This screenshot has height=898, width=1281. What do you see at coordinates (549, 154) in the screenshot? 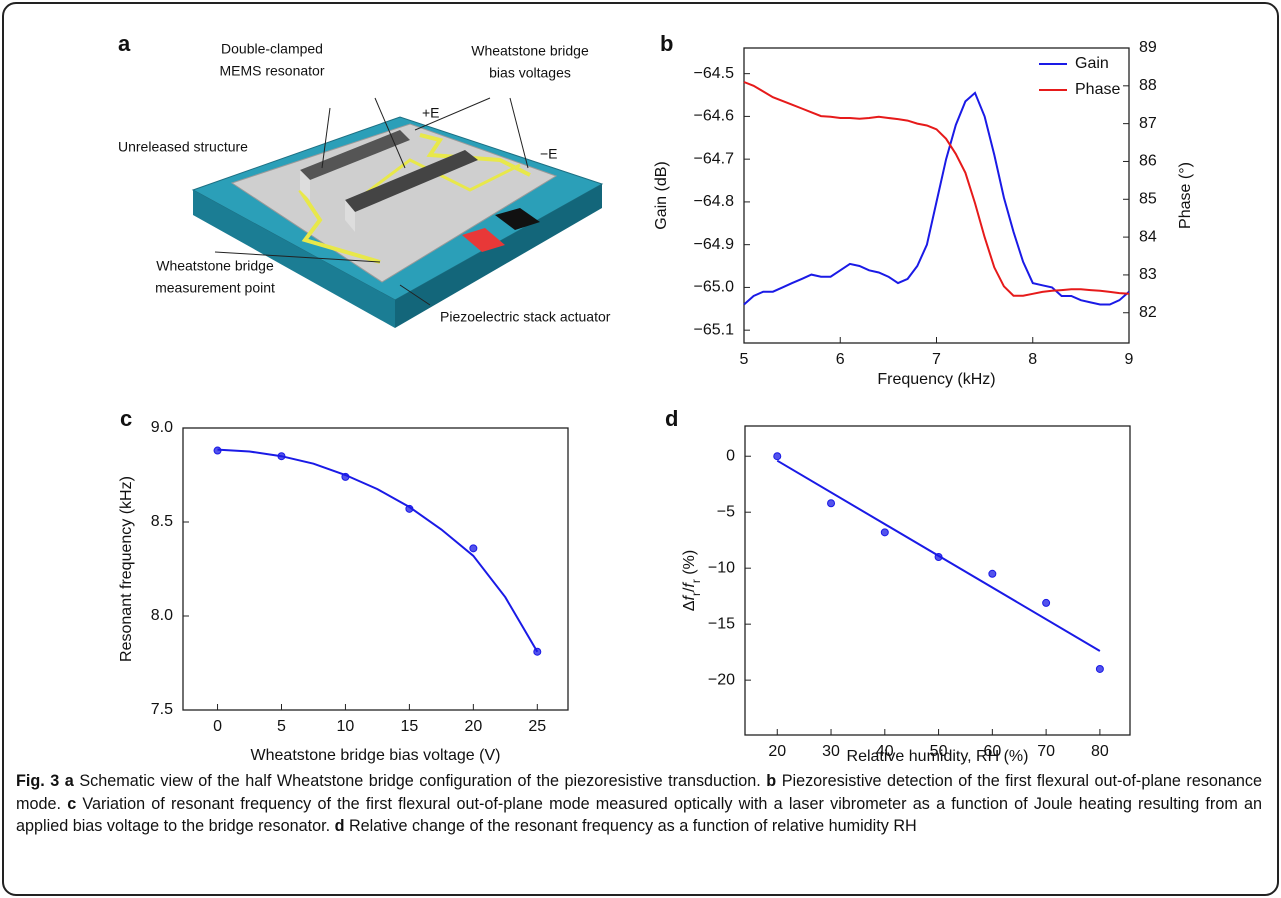
I see `schematic-label: −E` at bounding box center [549, 154].